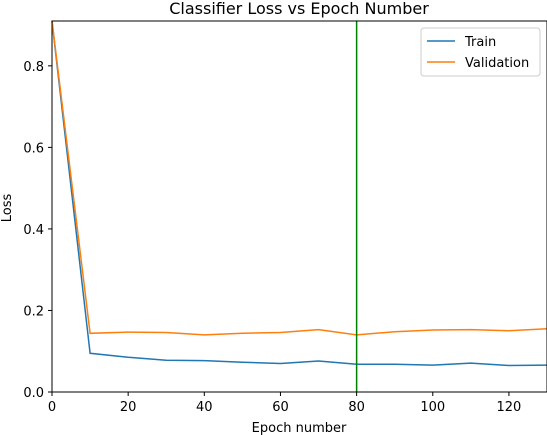 The height and width of the screenshot is (435, 547). What do you see at coordinates (52, 407) in the screenshot?
I see `x-tick-label: 0` at bounding box center [52, 407].